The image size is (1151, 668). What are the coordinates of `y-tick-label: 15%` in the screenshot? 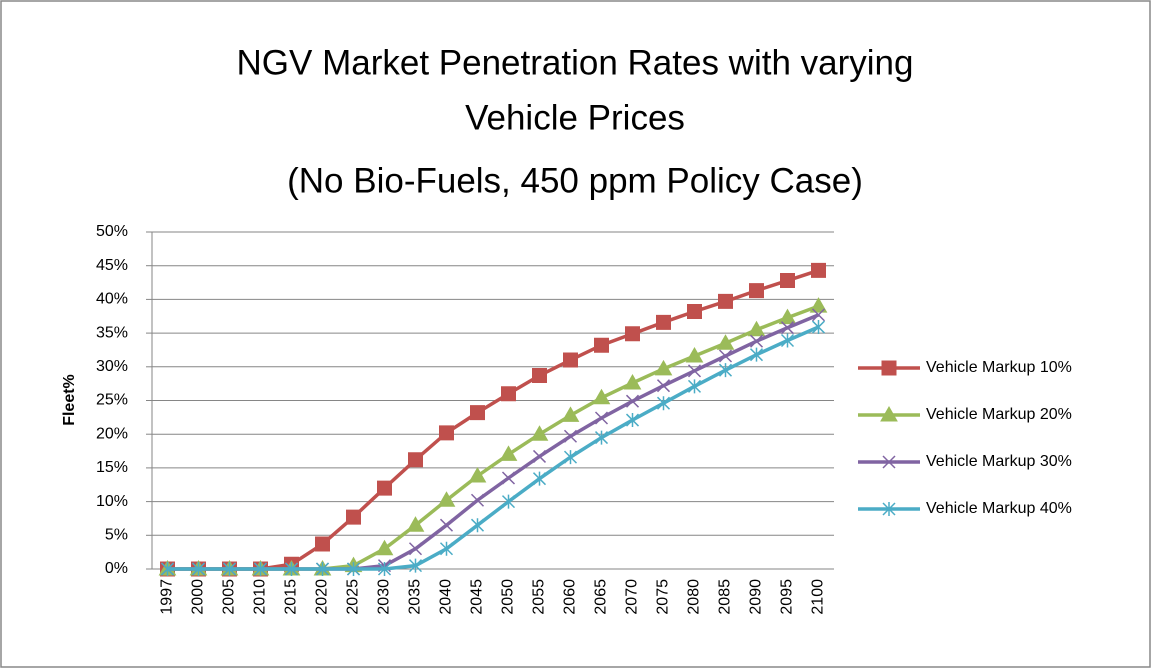 It's located at (112, 467).